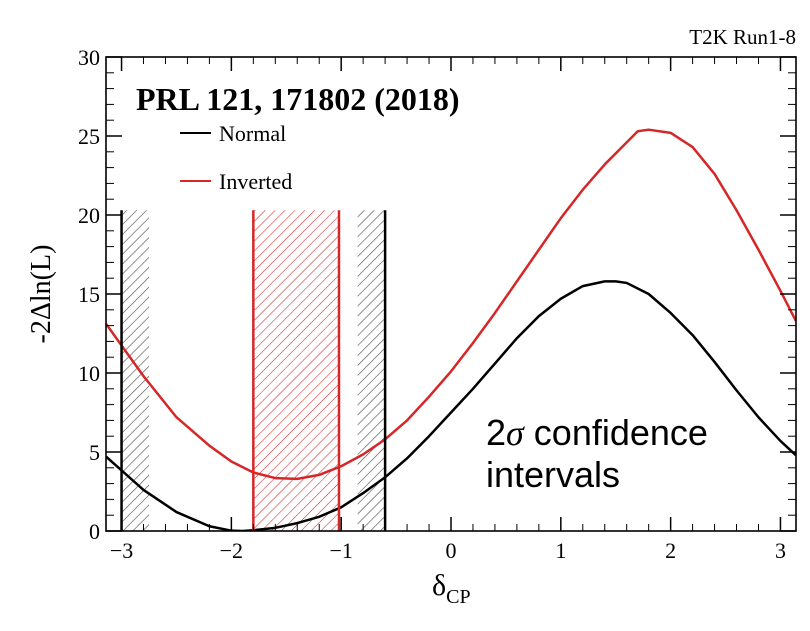 This screenshot has height=631, width=810. What do you see at coordinates (298, 99) in the screenshot?
I see `reference-label: PRL 121, 171802 (2018)` at bounding box center [298, 99].